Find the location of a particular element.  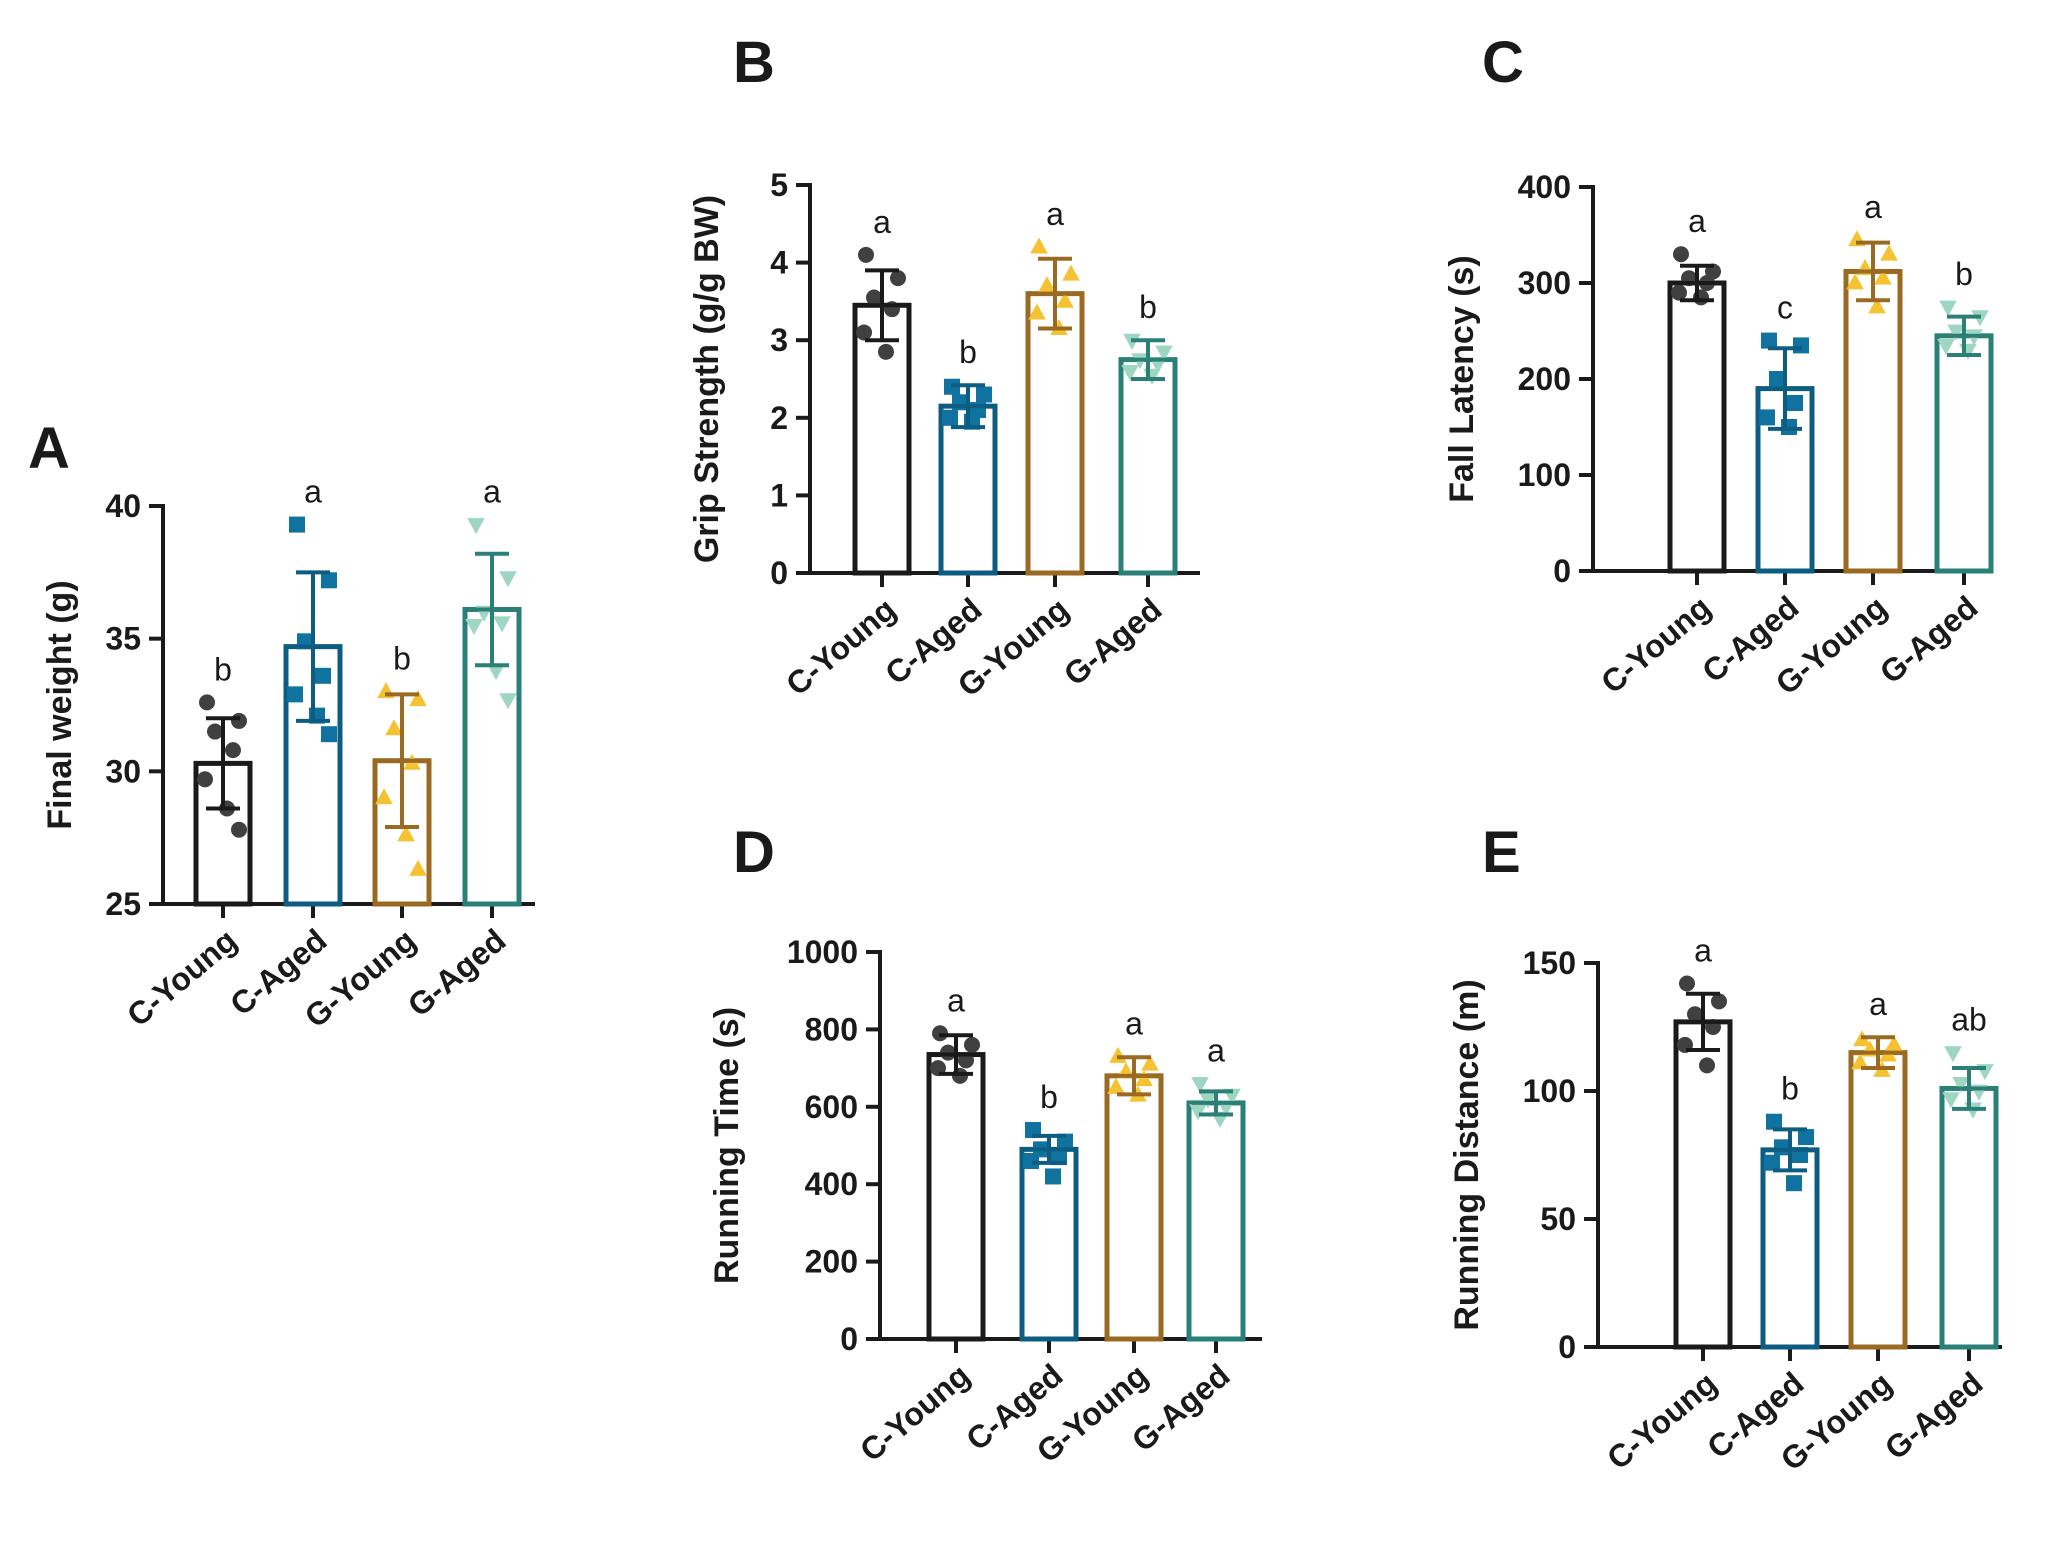

y-tick-label: 4 is located at coordinates (779, 263).